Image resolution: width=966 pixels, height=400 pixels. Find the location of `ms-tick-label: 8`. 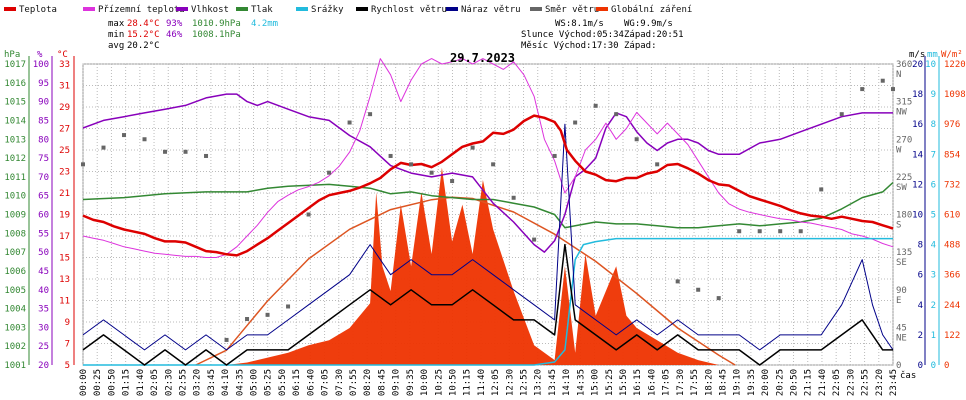

ms-tick-label: 8 is located at coordinates (920, 246).